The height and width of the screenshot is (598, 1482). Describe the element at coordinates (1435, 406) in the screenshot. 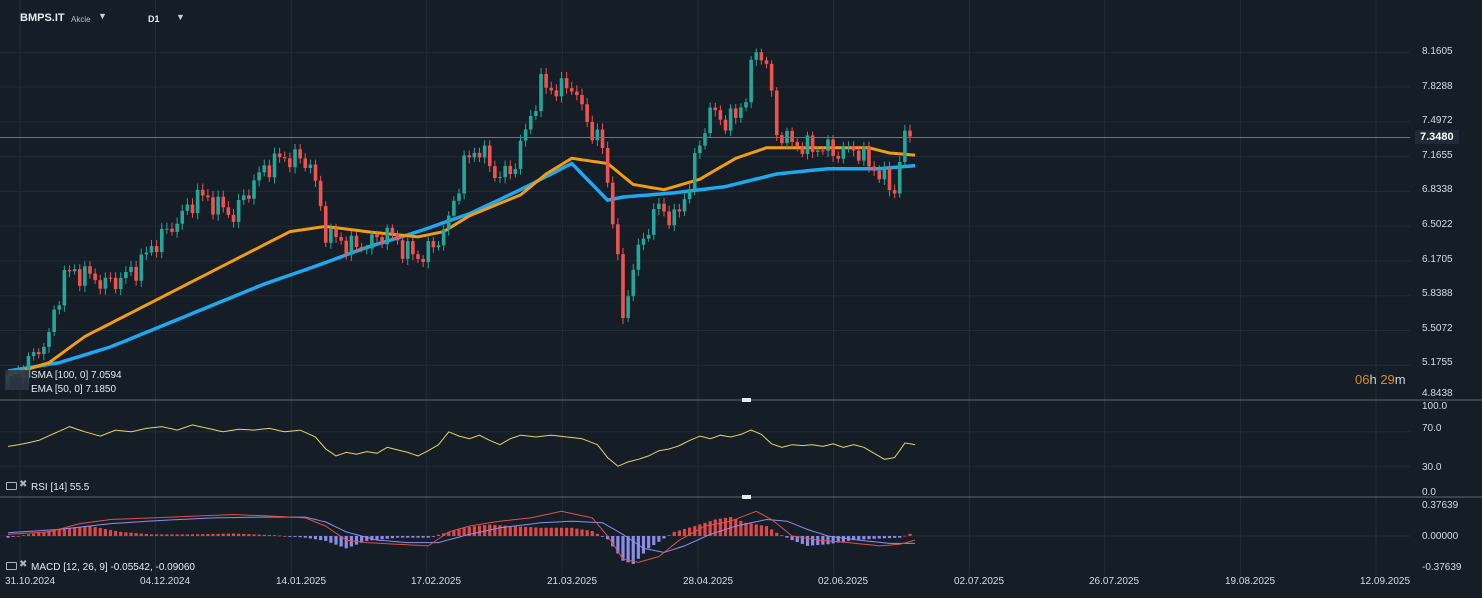

I see `rsi-tick: 100.0` at that location.